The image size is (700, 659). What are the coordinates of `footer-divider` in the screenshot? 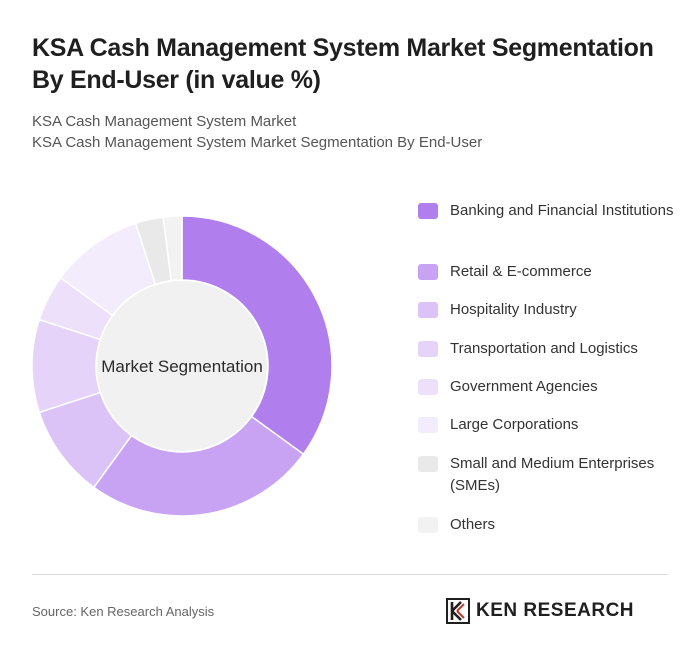 It's located at (350, 574).